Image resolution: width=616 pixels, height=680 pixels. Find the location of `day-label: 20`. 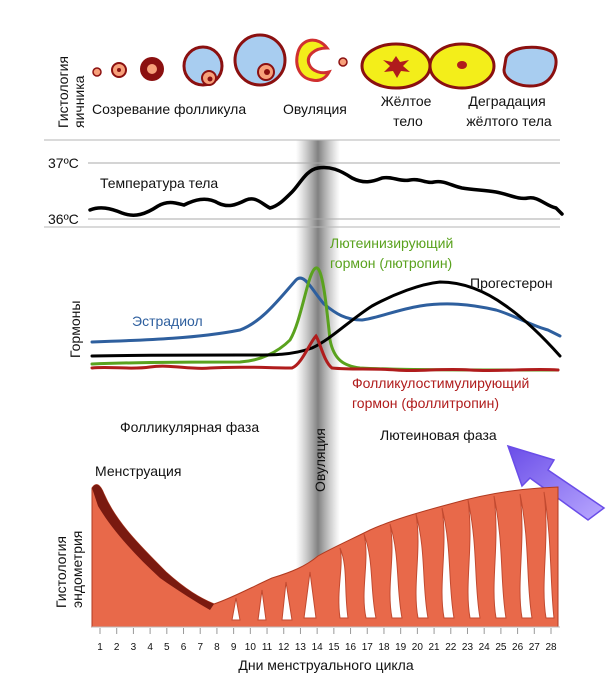

day-label: 20 is located at coordinates (418, 647).